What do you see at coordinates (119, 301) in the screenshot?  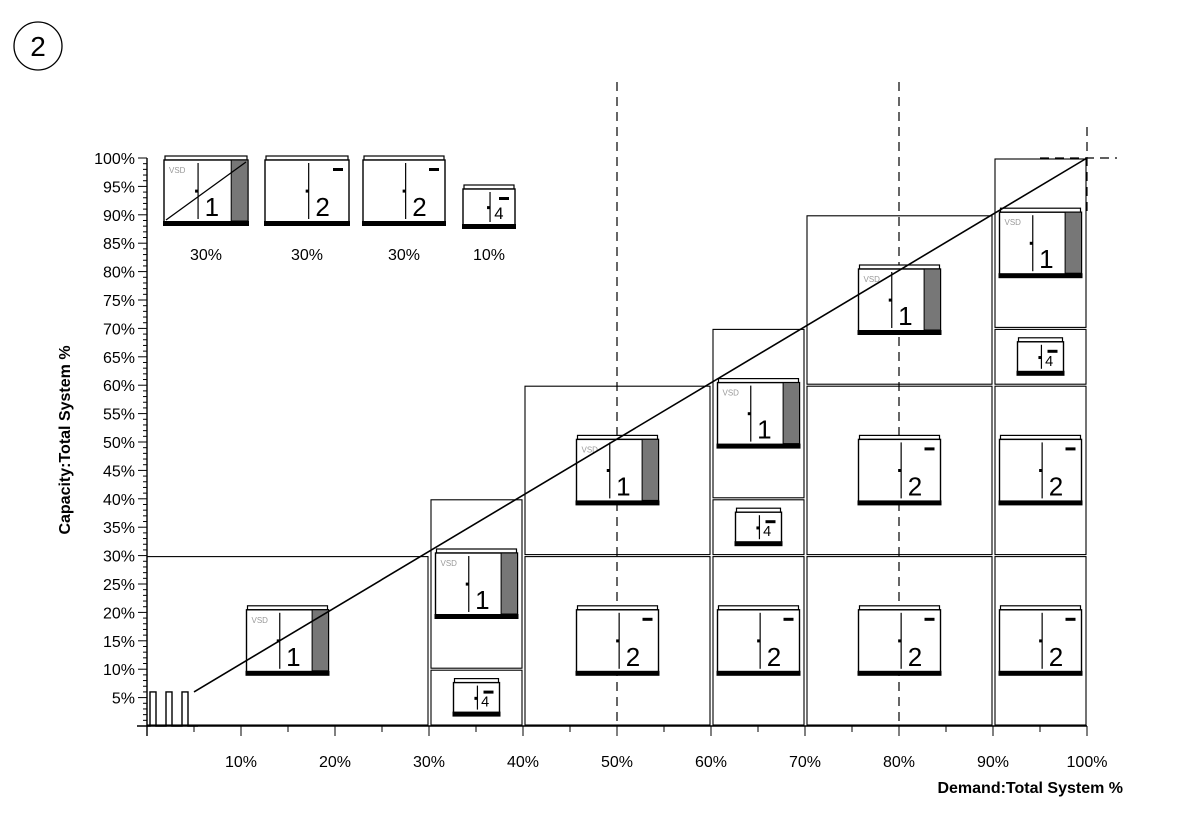 I see `y-tick-label: 75%` at bounding box center [119, 301].